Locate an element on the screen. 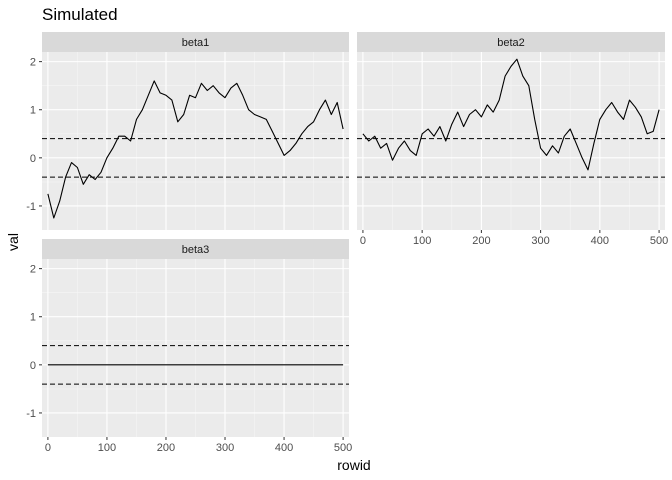  facet-strip-label: beta3 is located at coordinates (196, 250).